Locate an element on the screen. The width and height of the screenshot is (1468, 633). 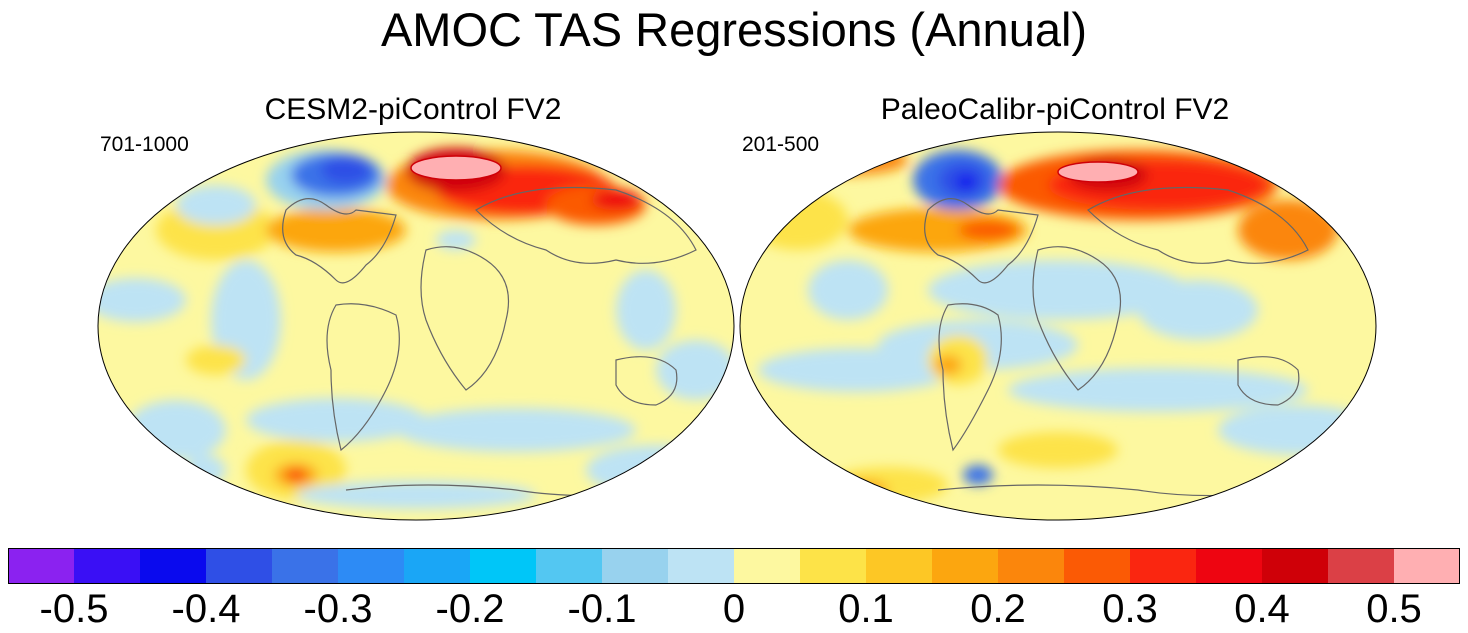
colorbar-tick-label: -0.3 is located at coordinates (338, 609).